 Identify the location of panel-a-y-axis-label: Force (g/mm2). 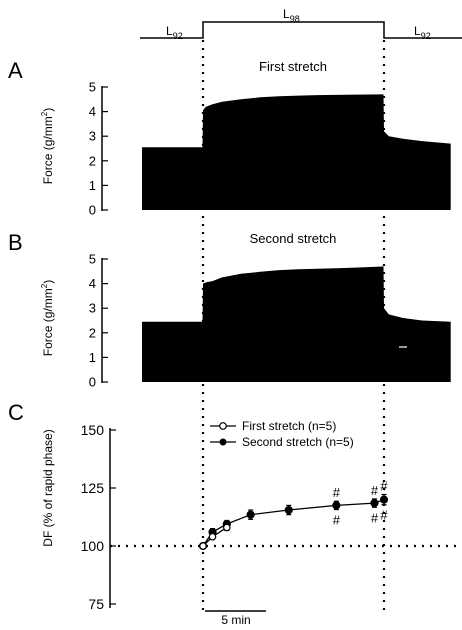
(47, 146).